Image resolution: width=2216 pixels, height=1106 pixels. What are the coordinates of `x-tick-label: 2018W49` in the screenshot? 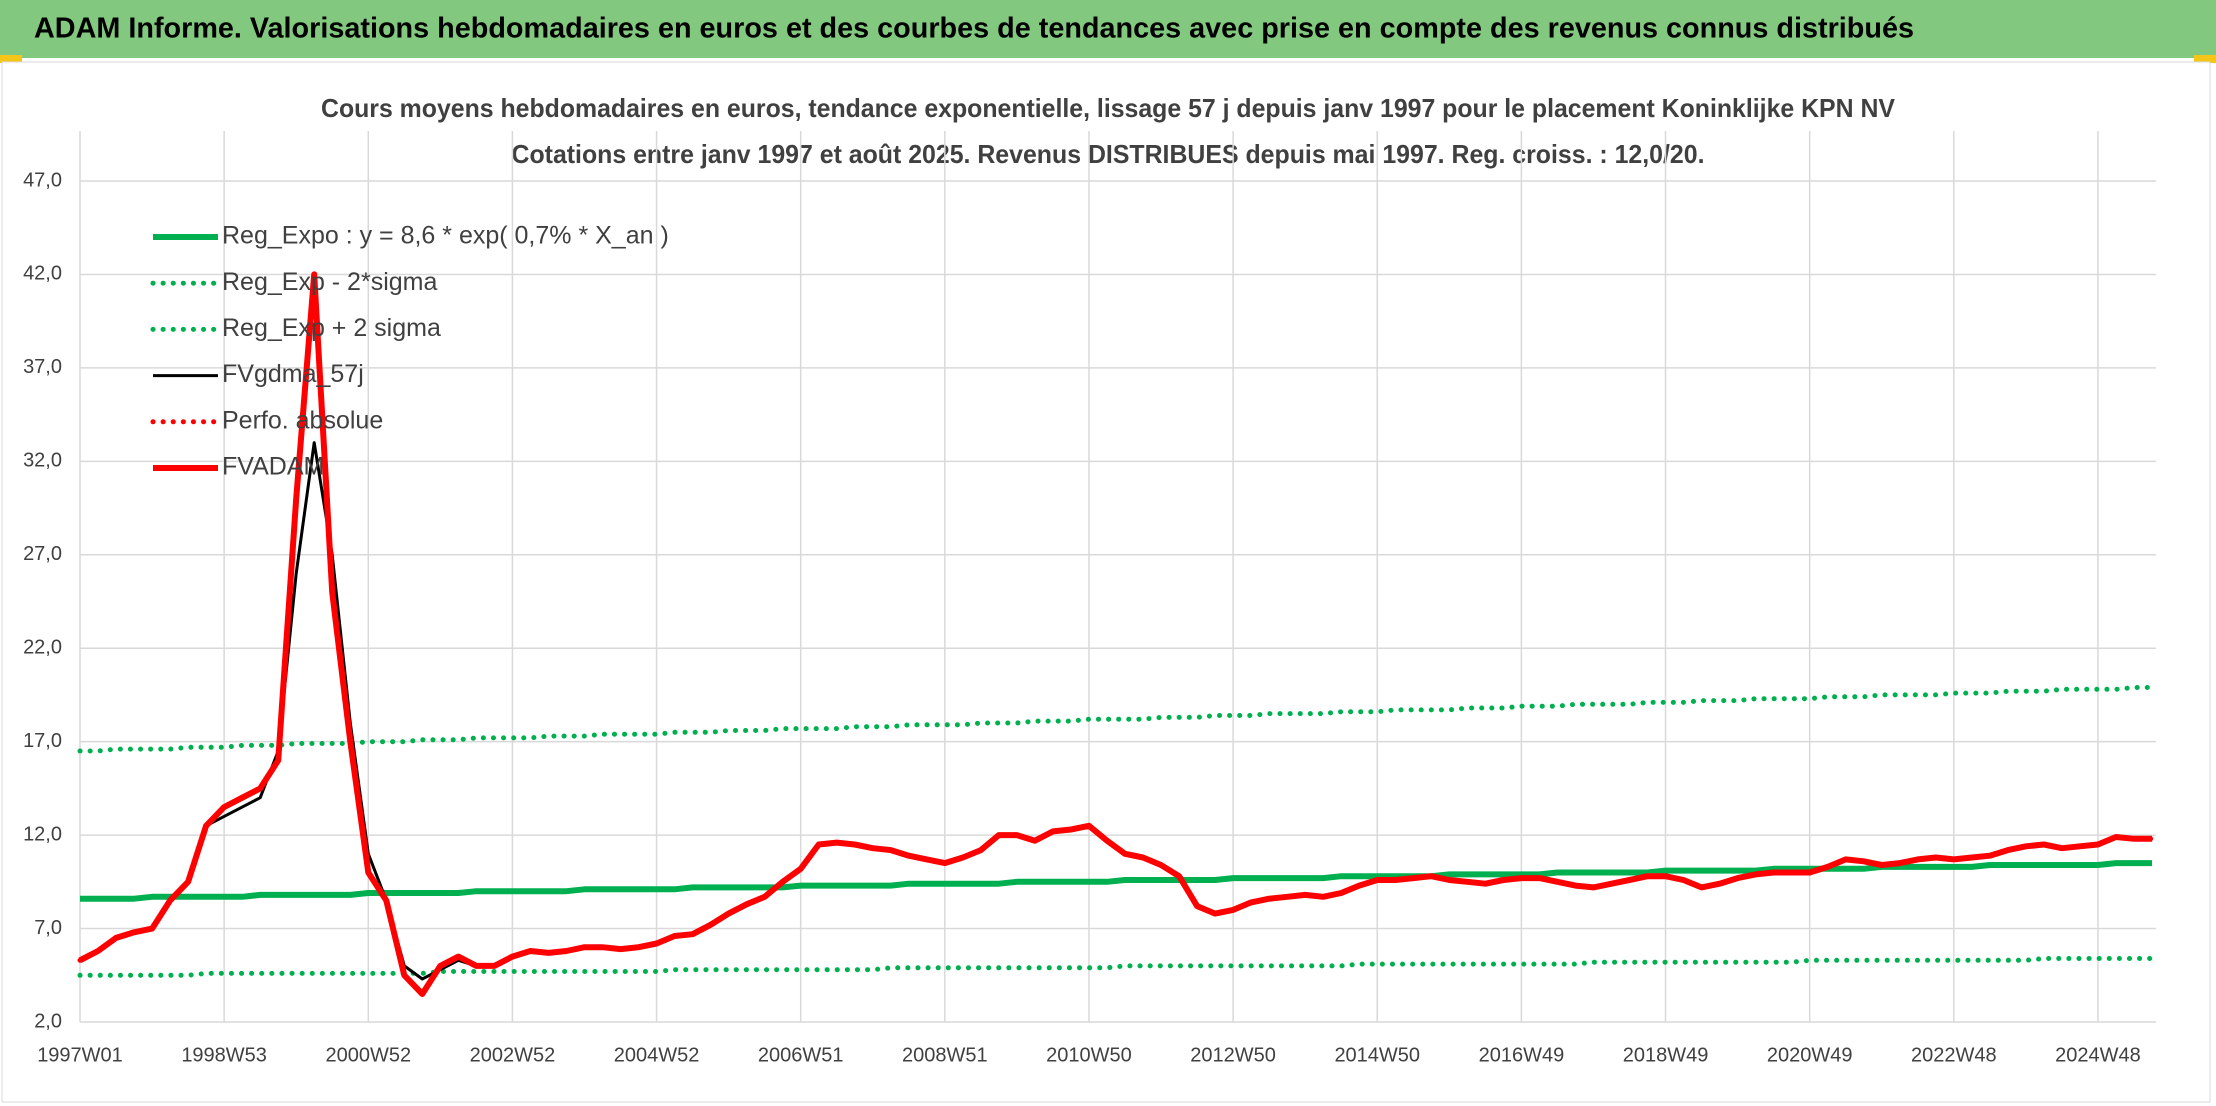 It's located at (1666, 1055).